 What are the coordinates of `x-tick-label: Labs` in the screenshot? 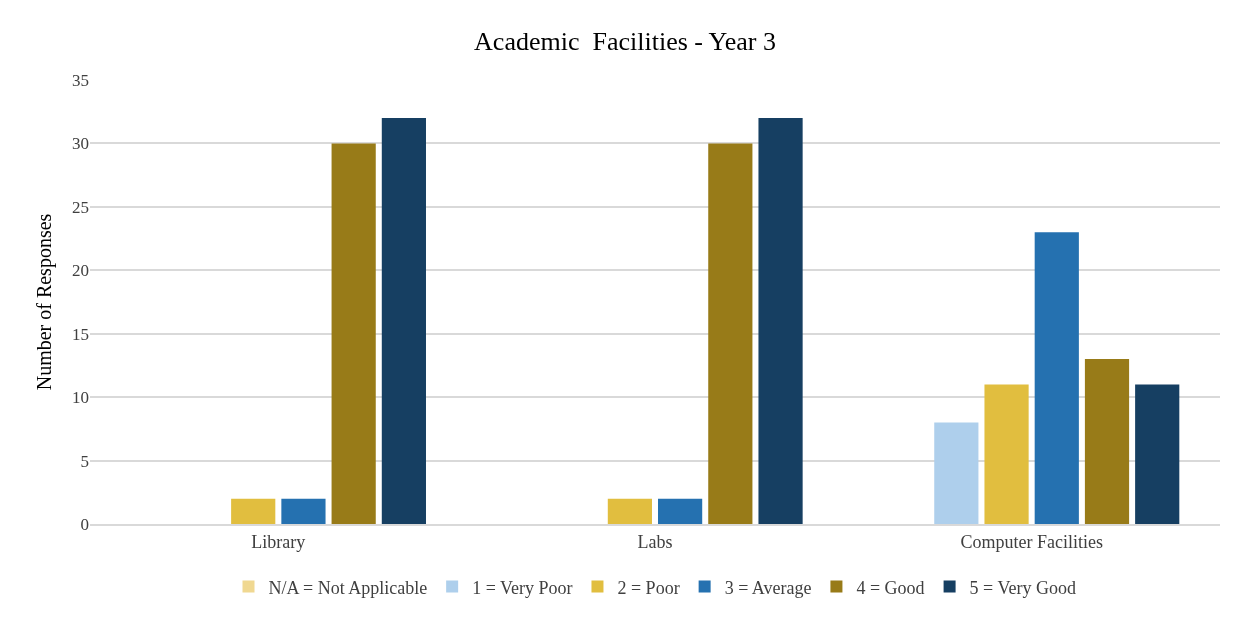 It's located at (655, 541).